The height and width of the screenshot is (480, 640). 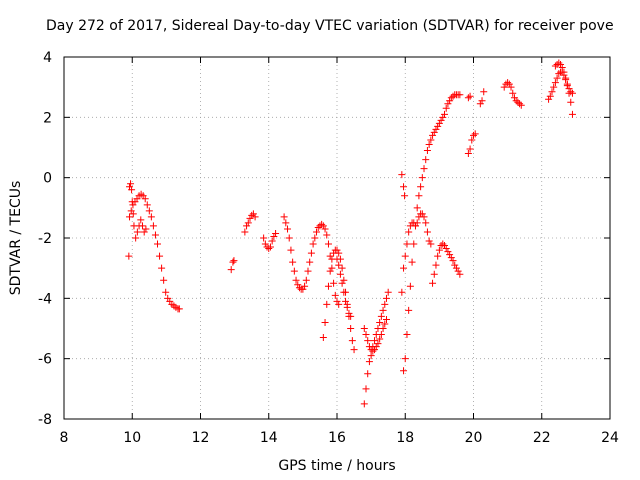 I want to click on x-tick-label: 14, so click(x=269, y=438).